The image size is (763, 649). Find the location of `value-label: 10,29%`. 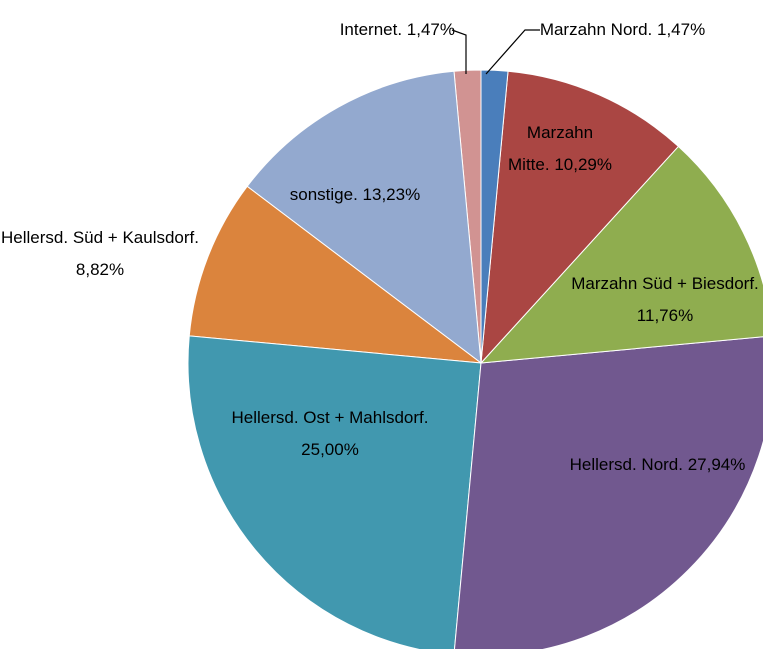

value-label: 10,29% is located at coordinates (583, 164).